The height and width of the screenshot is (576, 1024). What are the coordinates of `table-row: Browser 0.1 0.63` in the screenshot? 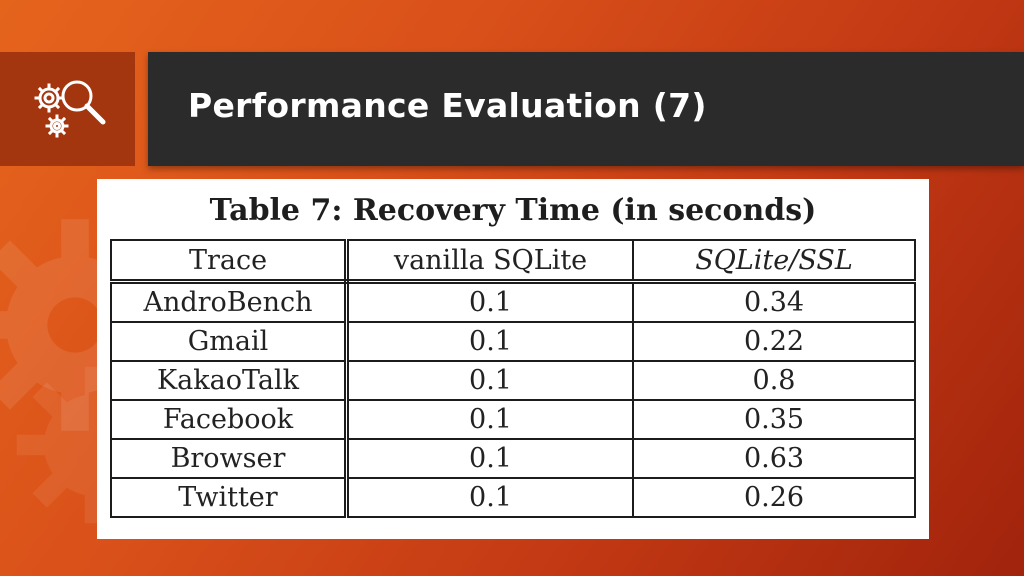 It's located at (513, 458).